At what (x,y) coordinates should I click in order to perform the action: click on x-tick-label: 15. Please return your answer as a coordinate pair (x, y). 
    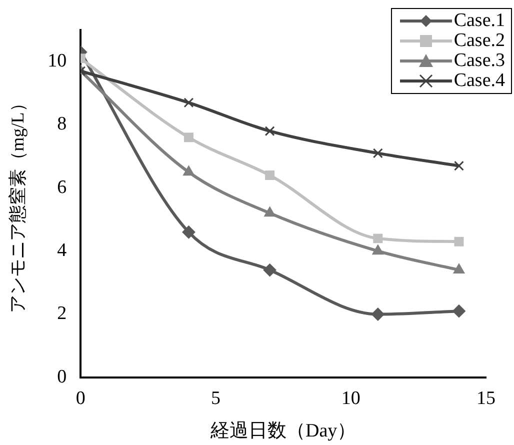
    Looking at the image, I should click on (486, 398).